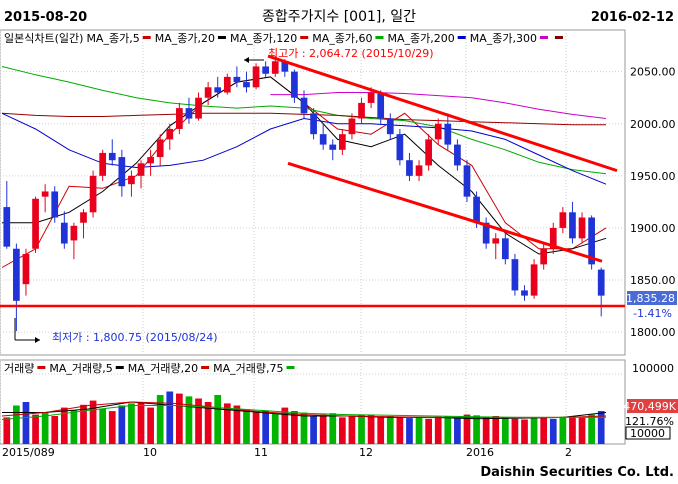  I want to click on price-legend-item, so click(558, 37).